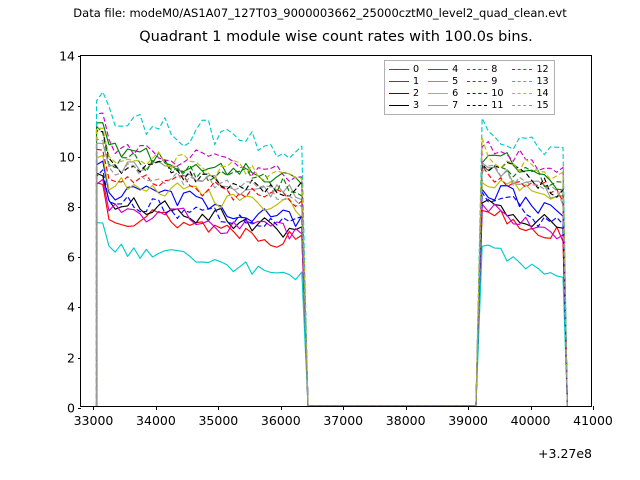 The image size is (640, 480). Describe the element at coordinates (67, 157) in the screenshot. I see `y-tick-label: 10` at that location.